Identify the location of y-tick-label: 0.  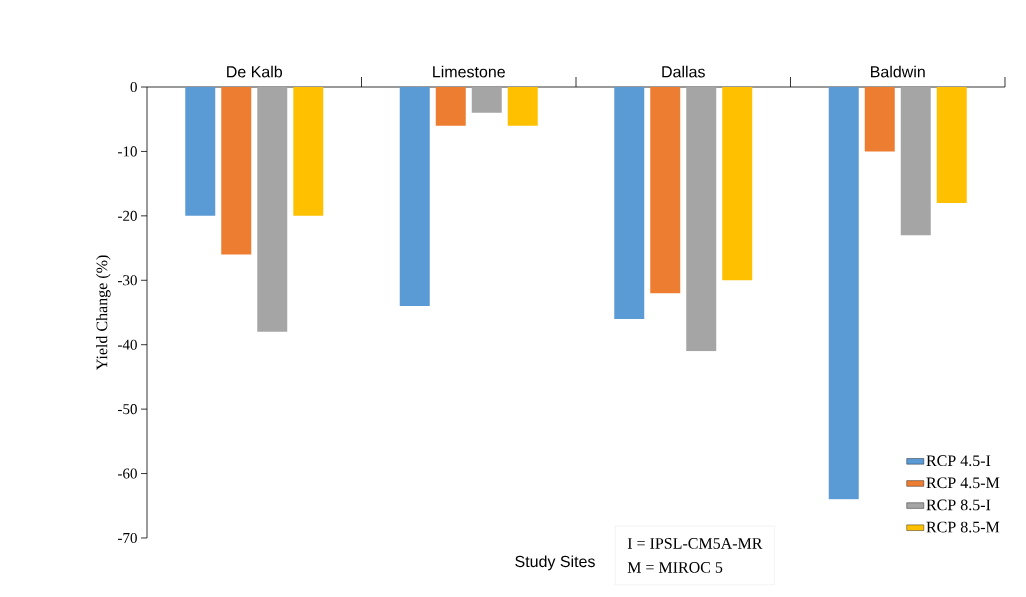
(133, 87).